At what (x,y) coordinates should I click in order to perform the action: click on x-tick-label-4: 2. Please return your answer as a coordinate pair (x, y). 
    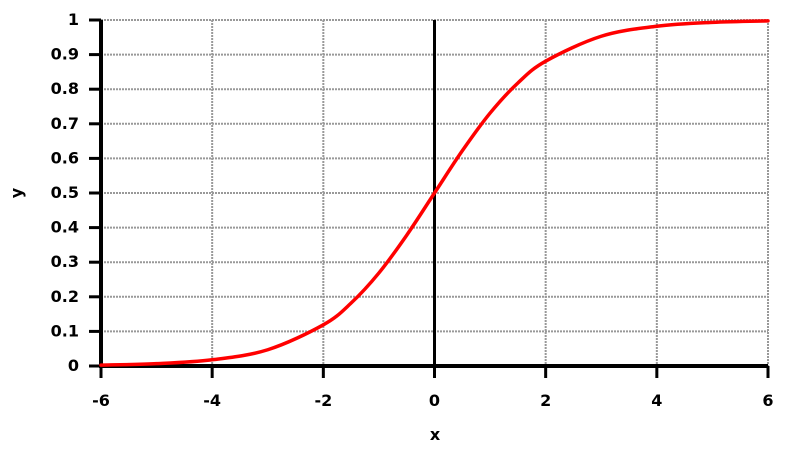
    Looking at the image, I should click on (545, 400).